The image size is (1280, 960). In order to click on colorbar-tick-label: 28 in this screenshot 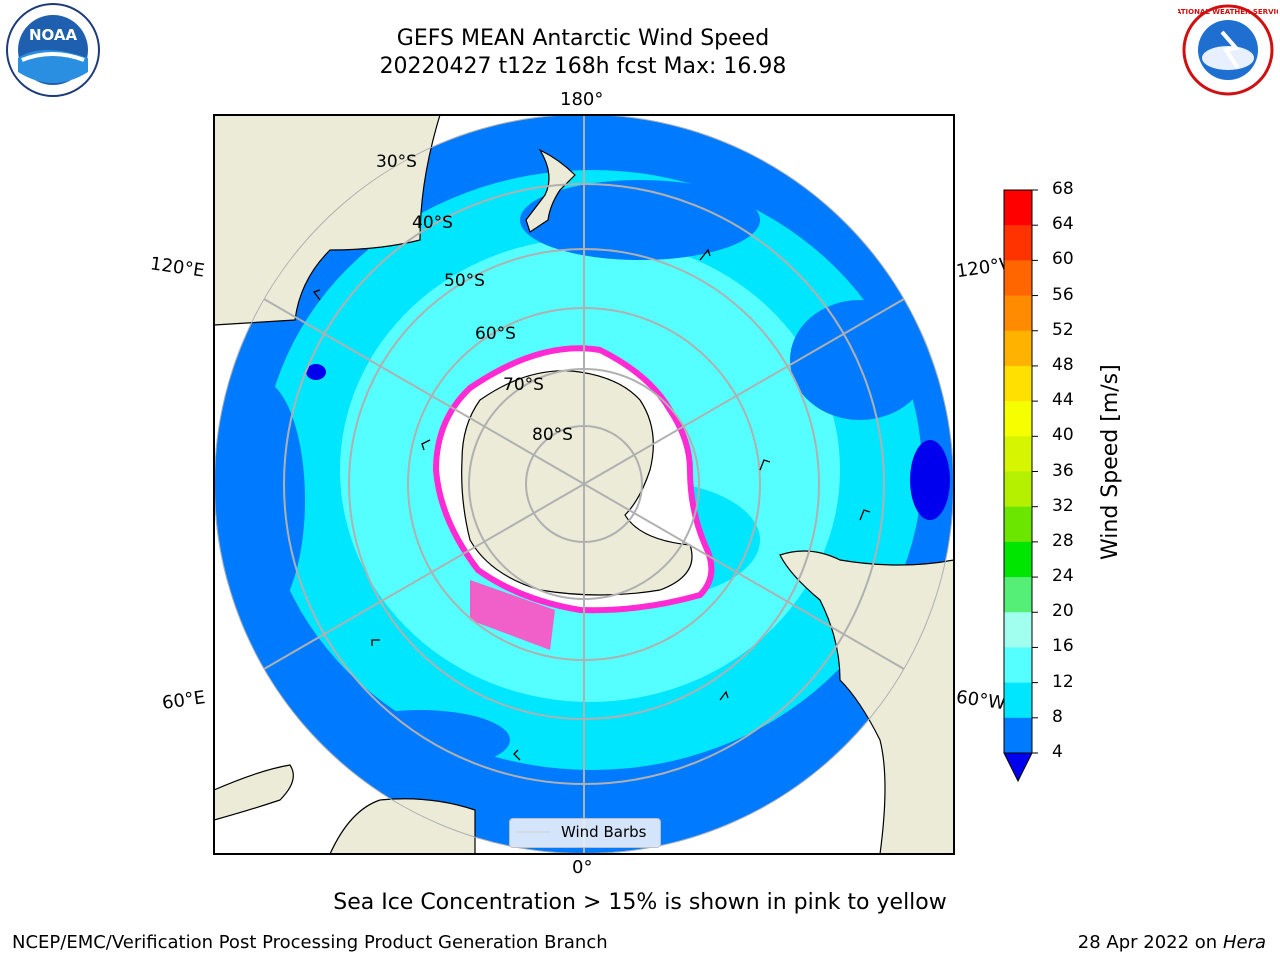, I will do `click(1063, 540)`.